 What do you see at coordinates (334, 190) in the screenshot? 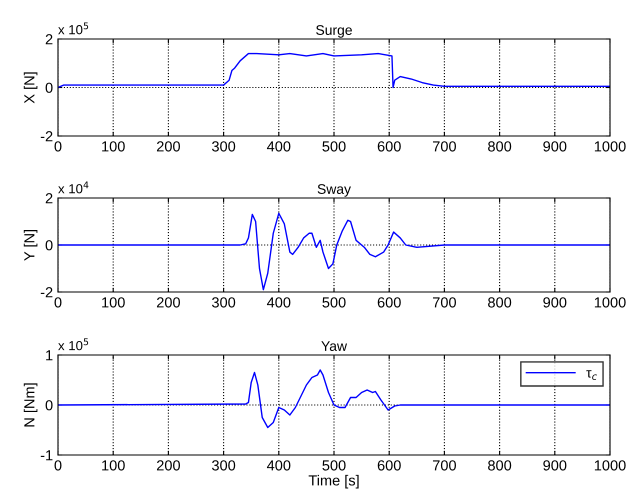
I see `chart-title: Sway` at bounding box center [334, 190].